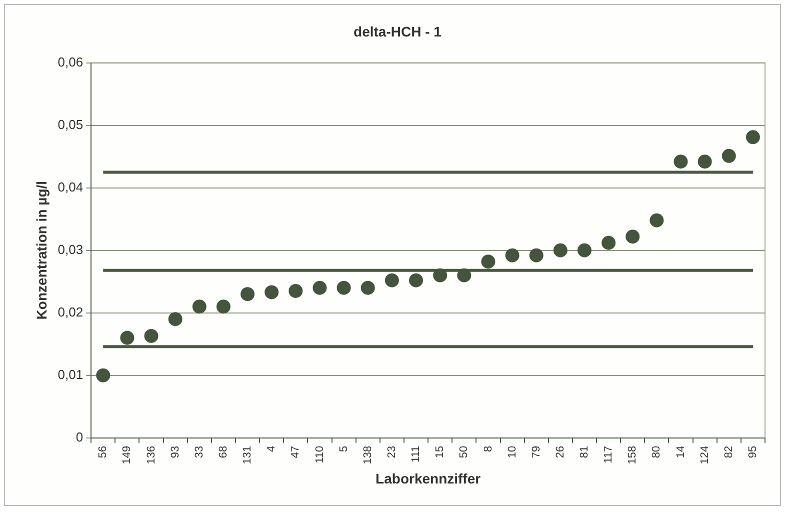 Image resolution: width=787 pixels, height=512 pixels. What do you see at coordinates (416, 454) in the screenshot?
I see `x-tick-label: 111` at bounding box center [416, 454].